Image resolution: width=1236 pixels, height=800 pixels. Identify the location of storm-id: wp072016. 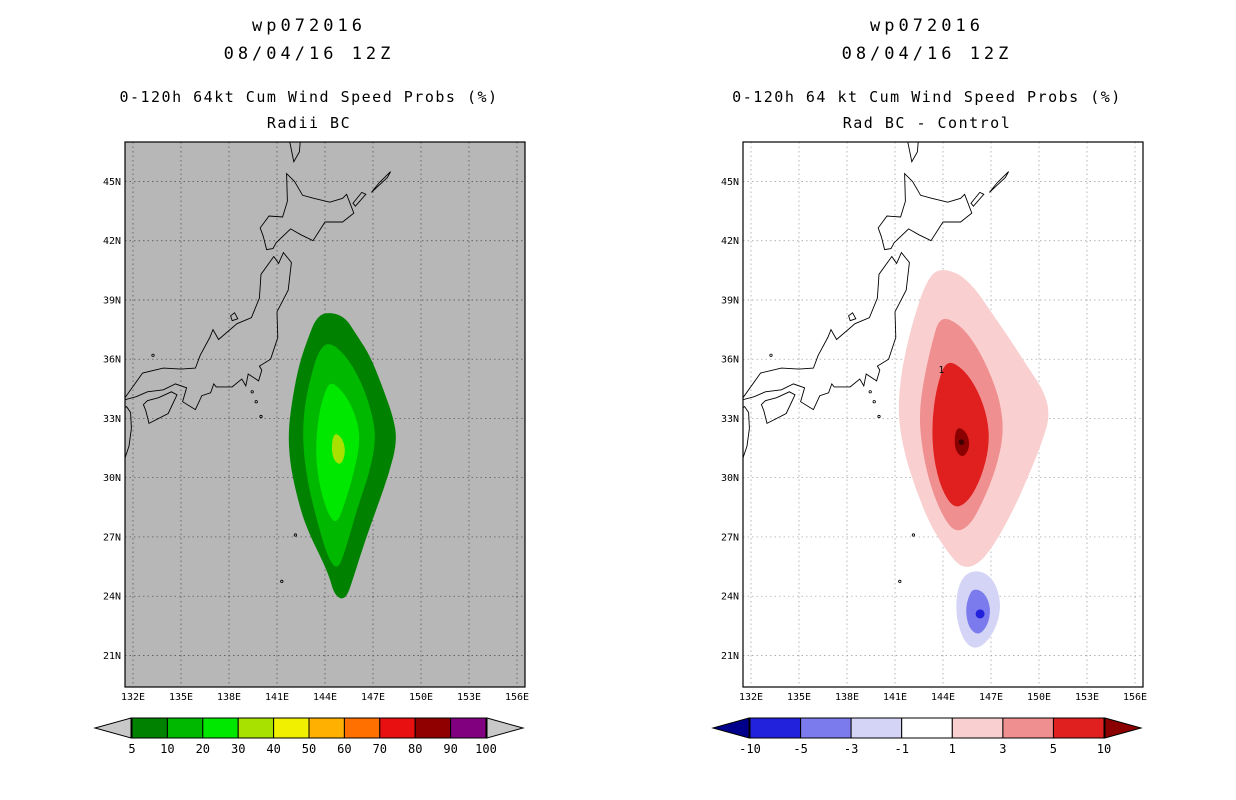
(927, 26).